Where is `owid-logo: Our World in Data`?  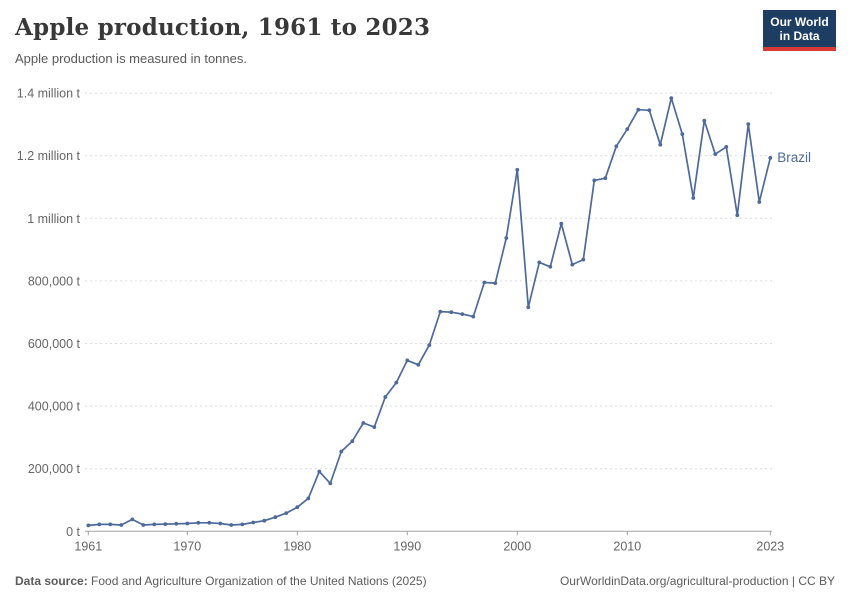 owid-logo: Our World in Data is located at coordinates (799, 30).